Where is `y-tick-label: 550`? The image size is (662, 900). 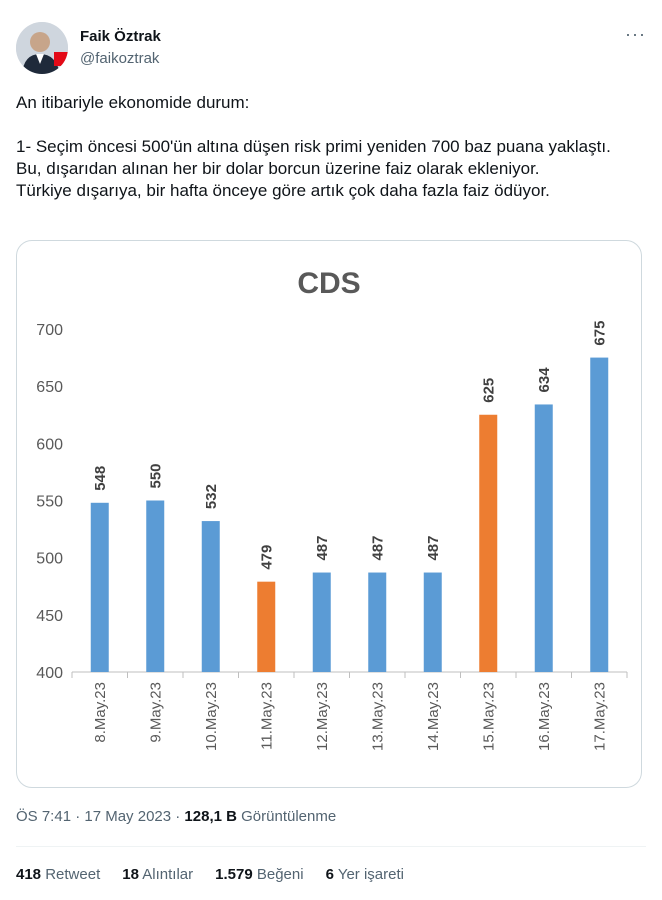 y-tick-label: 550 is located at coordinates (49, 502).